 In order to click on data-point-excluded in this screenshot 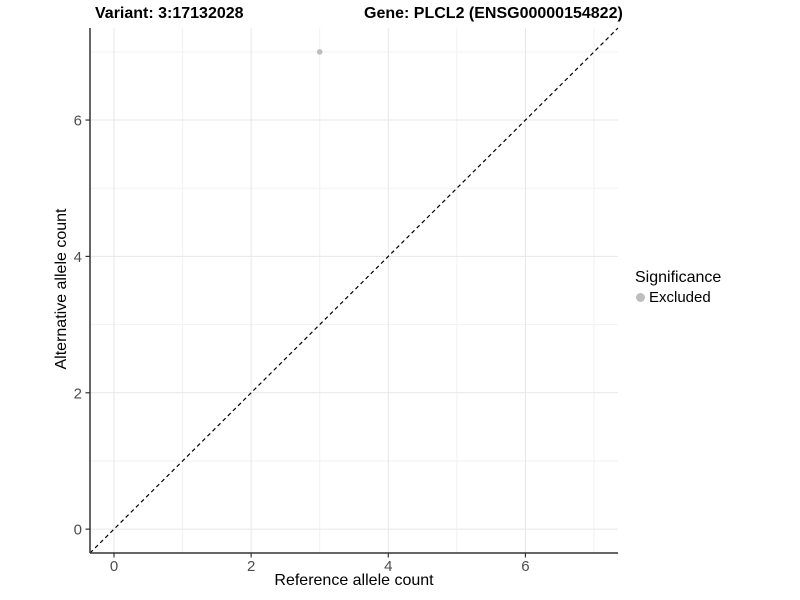, I will do `click(319, 52)`.